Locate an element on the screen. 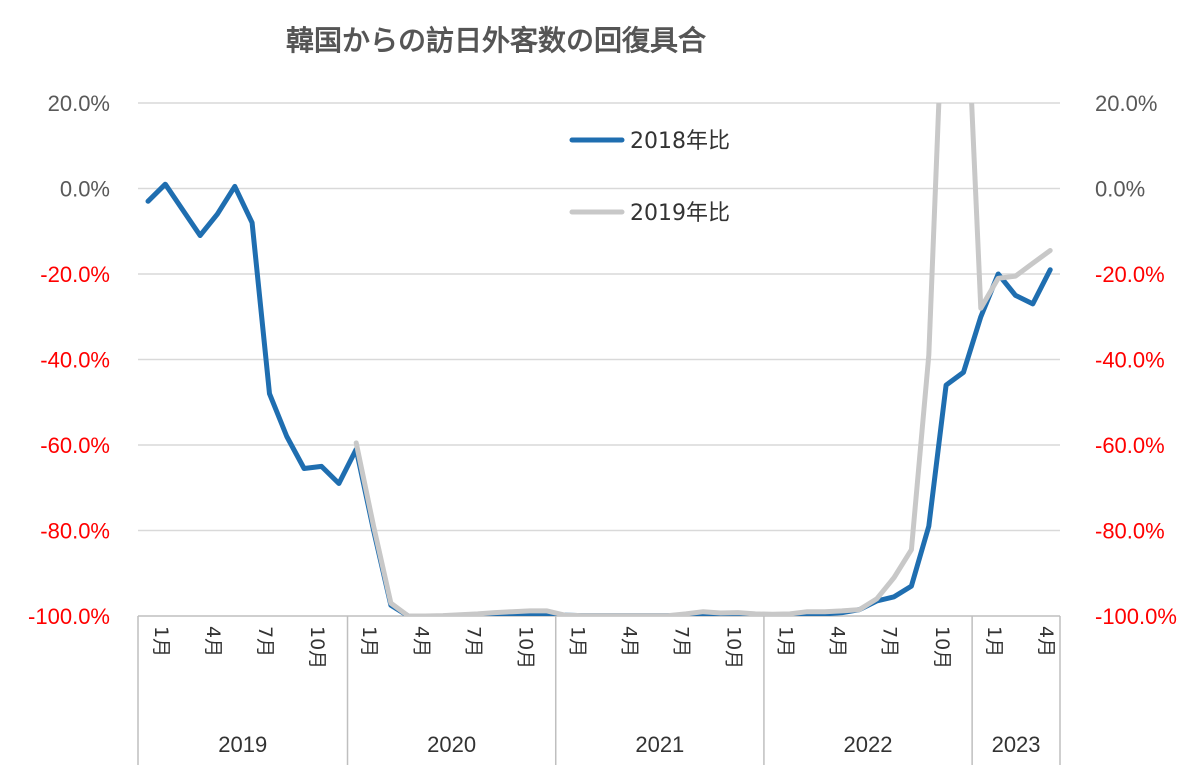 This screenshot has height=765, width=1200. y-tick-label-left: -60.0% is located at coordinates (75, 445).